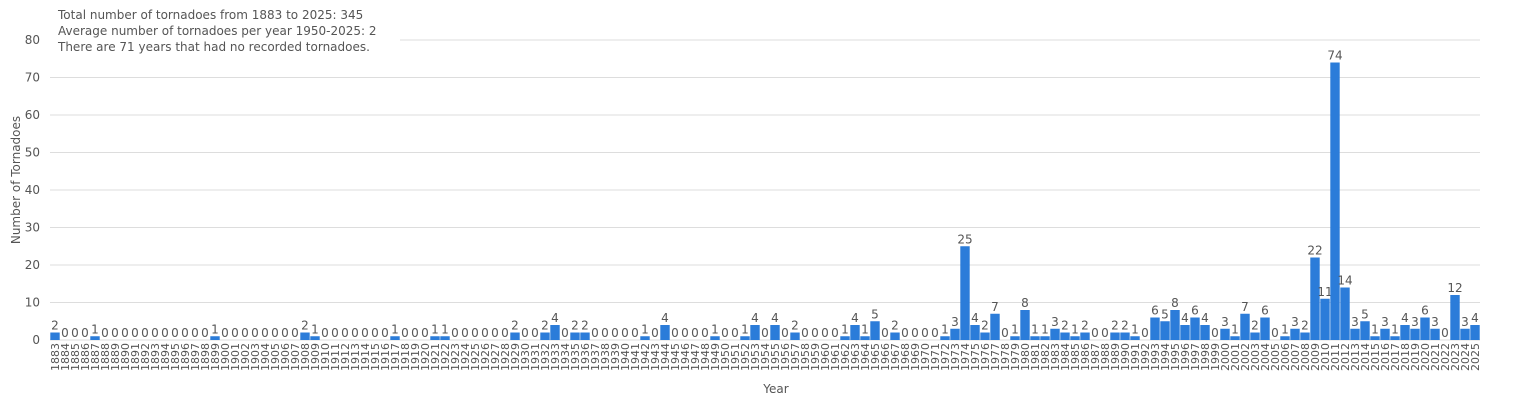  Describe the element at coordinates (1385, 357) in the screenshot. I see `x-tick-label: 2016` at that location.